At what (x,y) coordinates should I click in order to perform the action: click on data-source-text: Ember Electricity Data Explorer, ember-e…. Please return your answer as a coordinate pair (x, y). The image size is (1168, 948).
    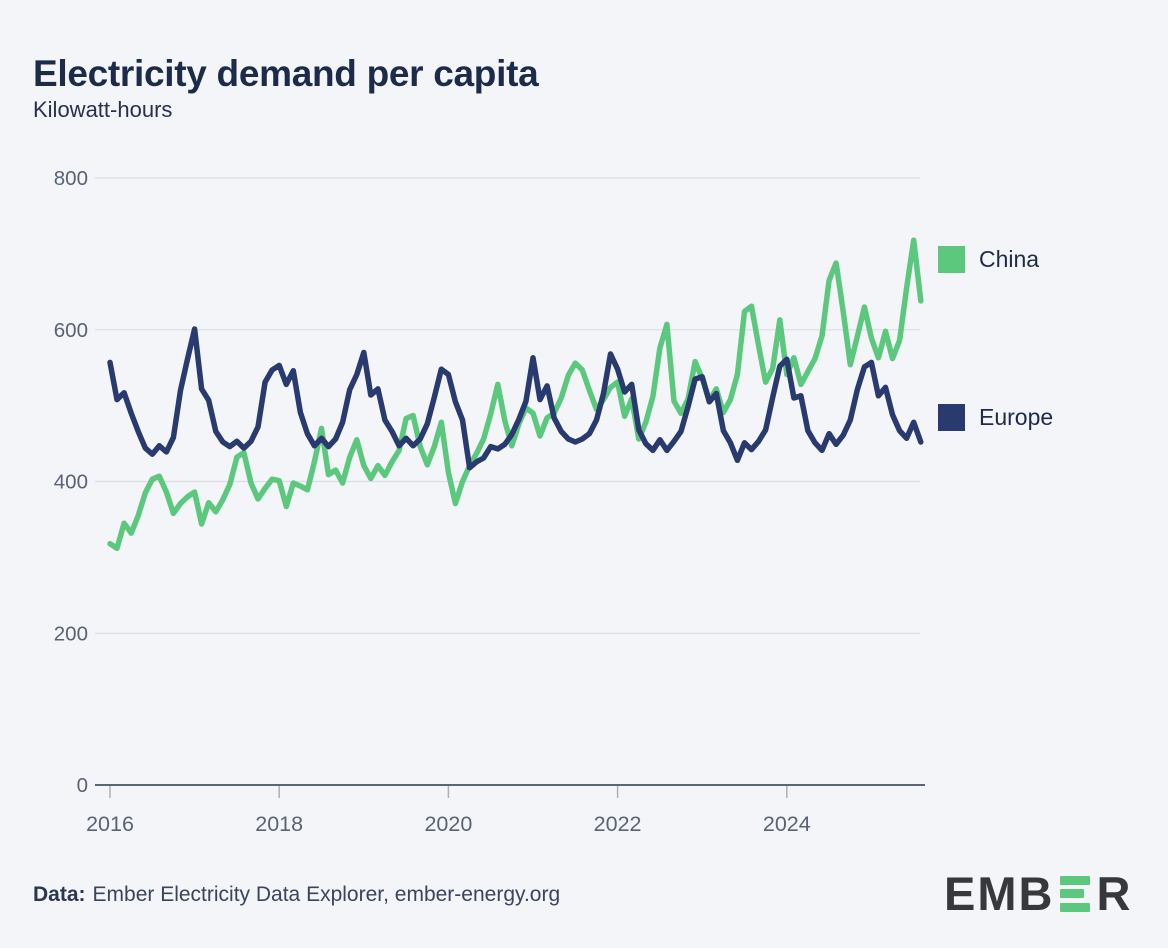
    Looking at the image, I should click on (326, 894).